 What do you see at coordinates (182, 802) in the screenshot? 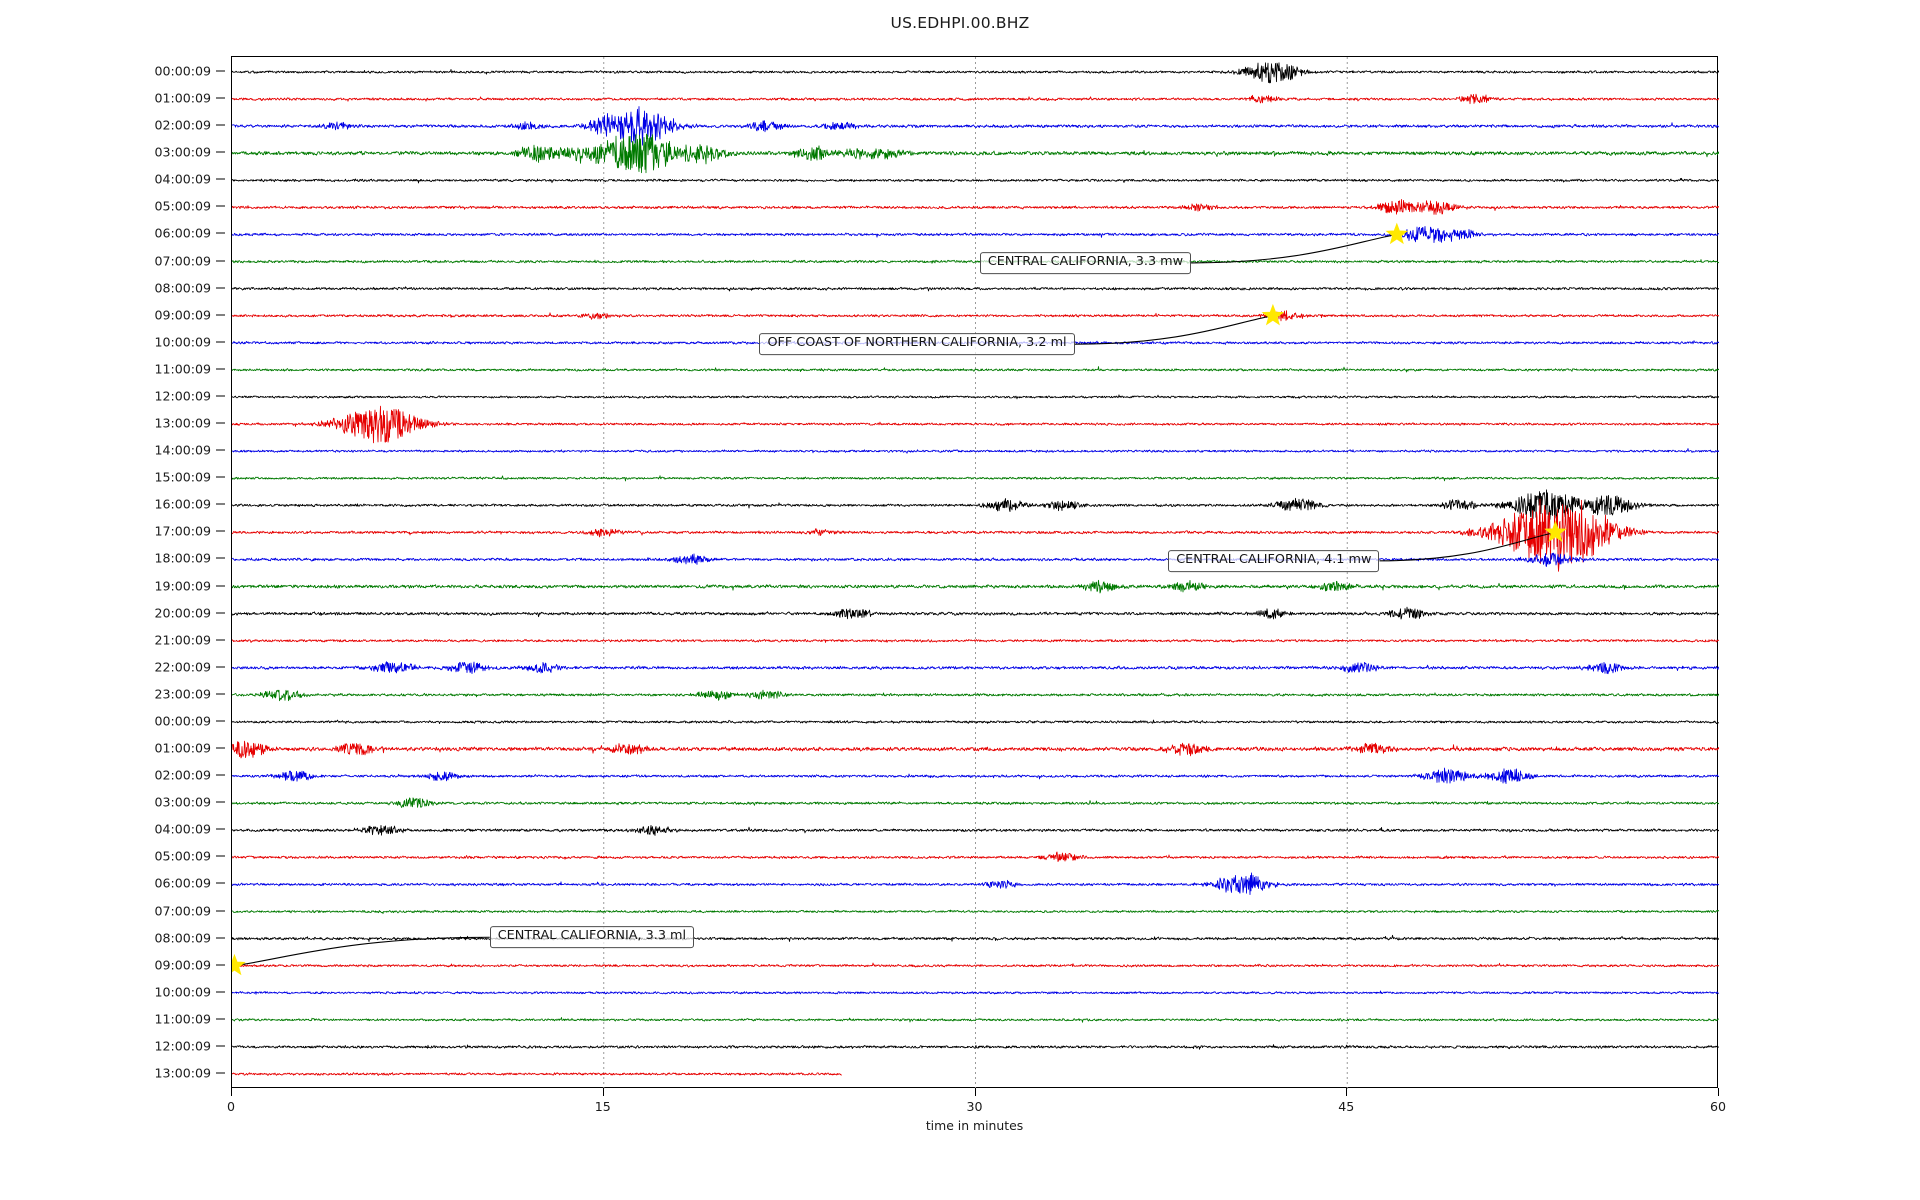
I see `y-axis-tick-label: 03:00:09` at bounding box center [182, 802].